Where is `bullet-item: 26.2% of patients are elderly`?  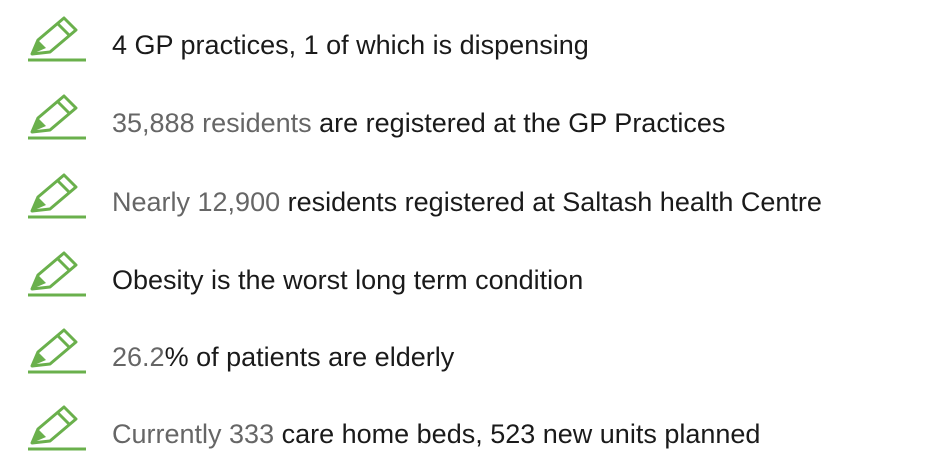
bullet-item: 26.2% of patients are elderly is located at coordinates (466, 356).